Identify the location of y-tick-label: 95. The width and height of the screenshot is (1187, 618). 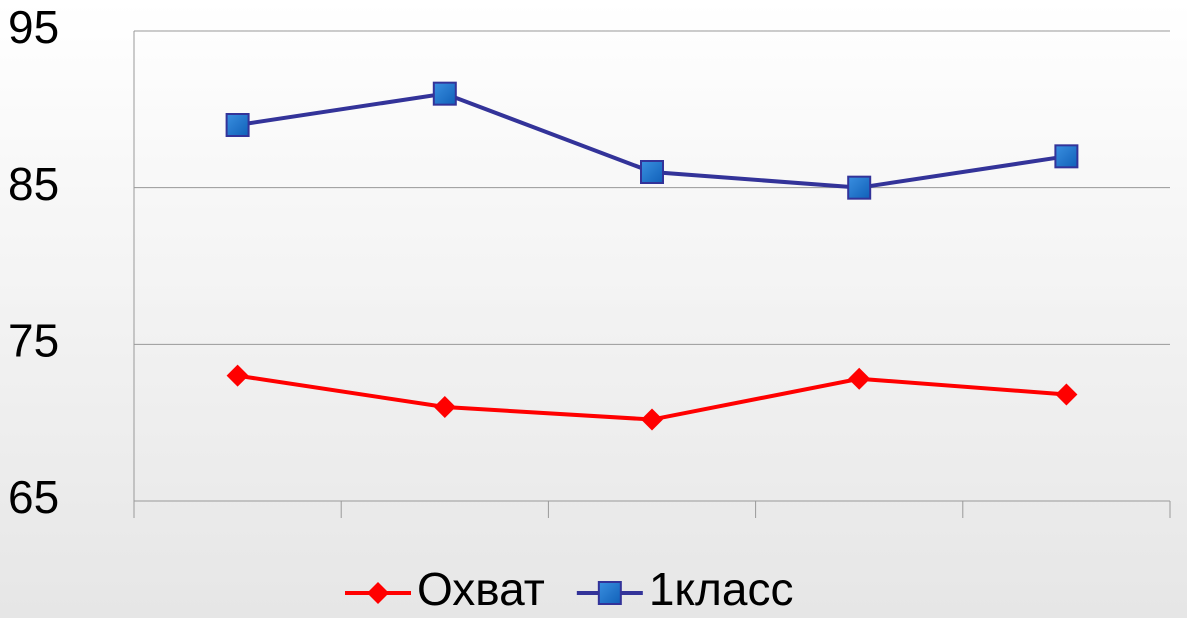
(33, 27).